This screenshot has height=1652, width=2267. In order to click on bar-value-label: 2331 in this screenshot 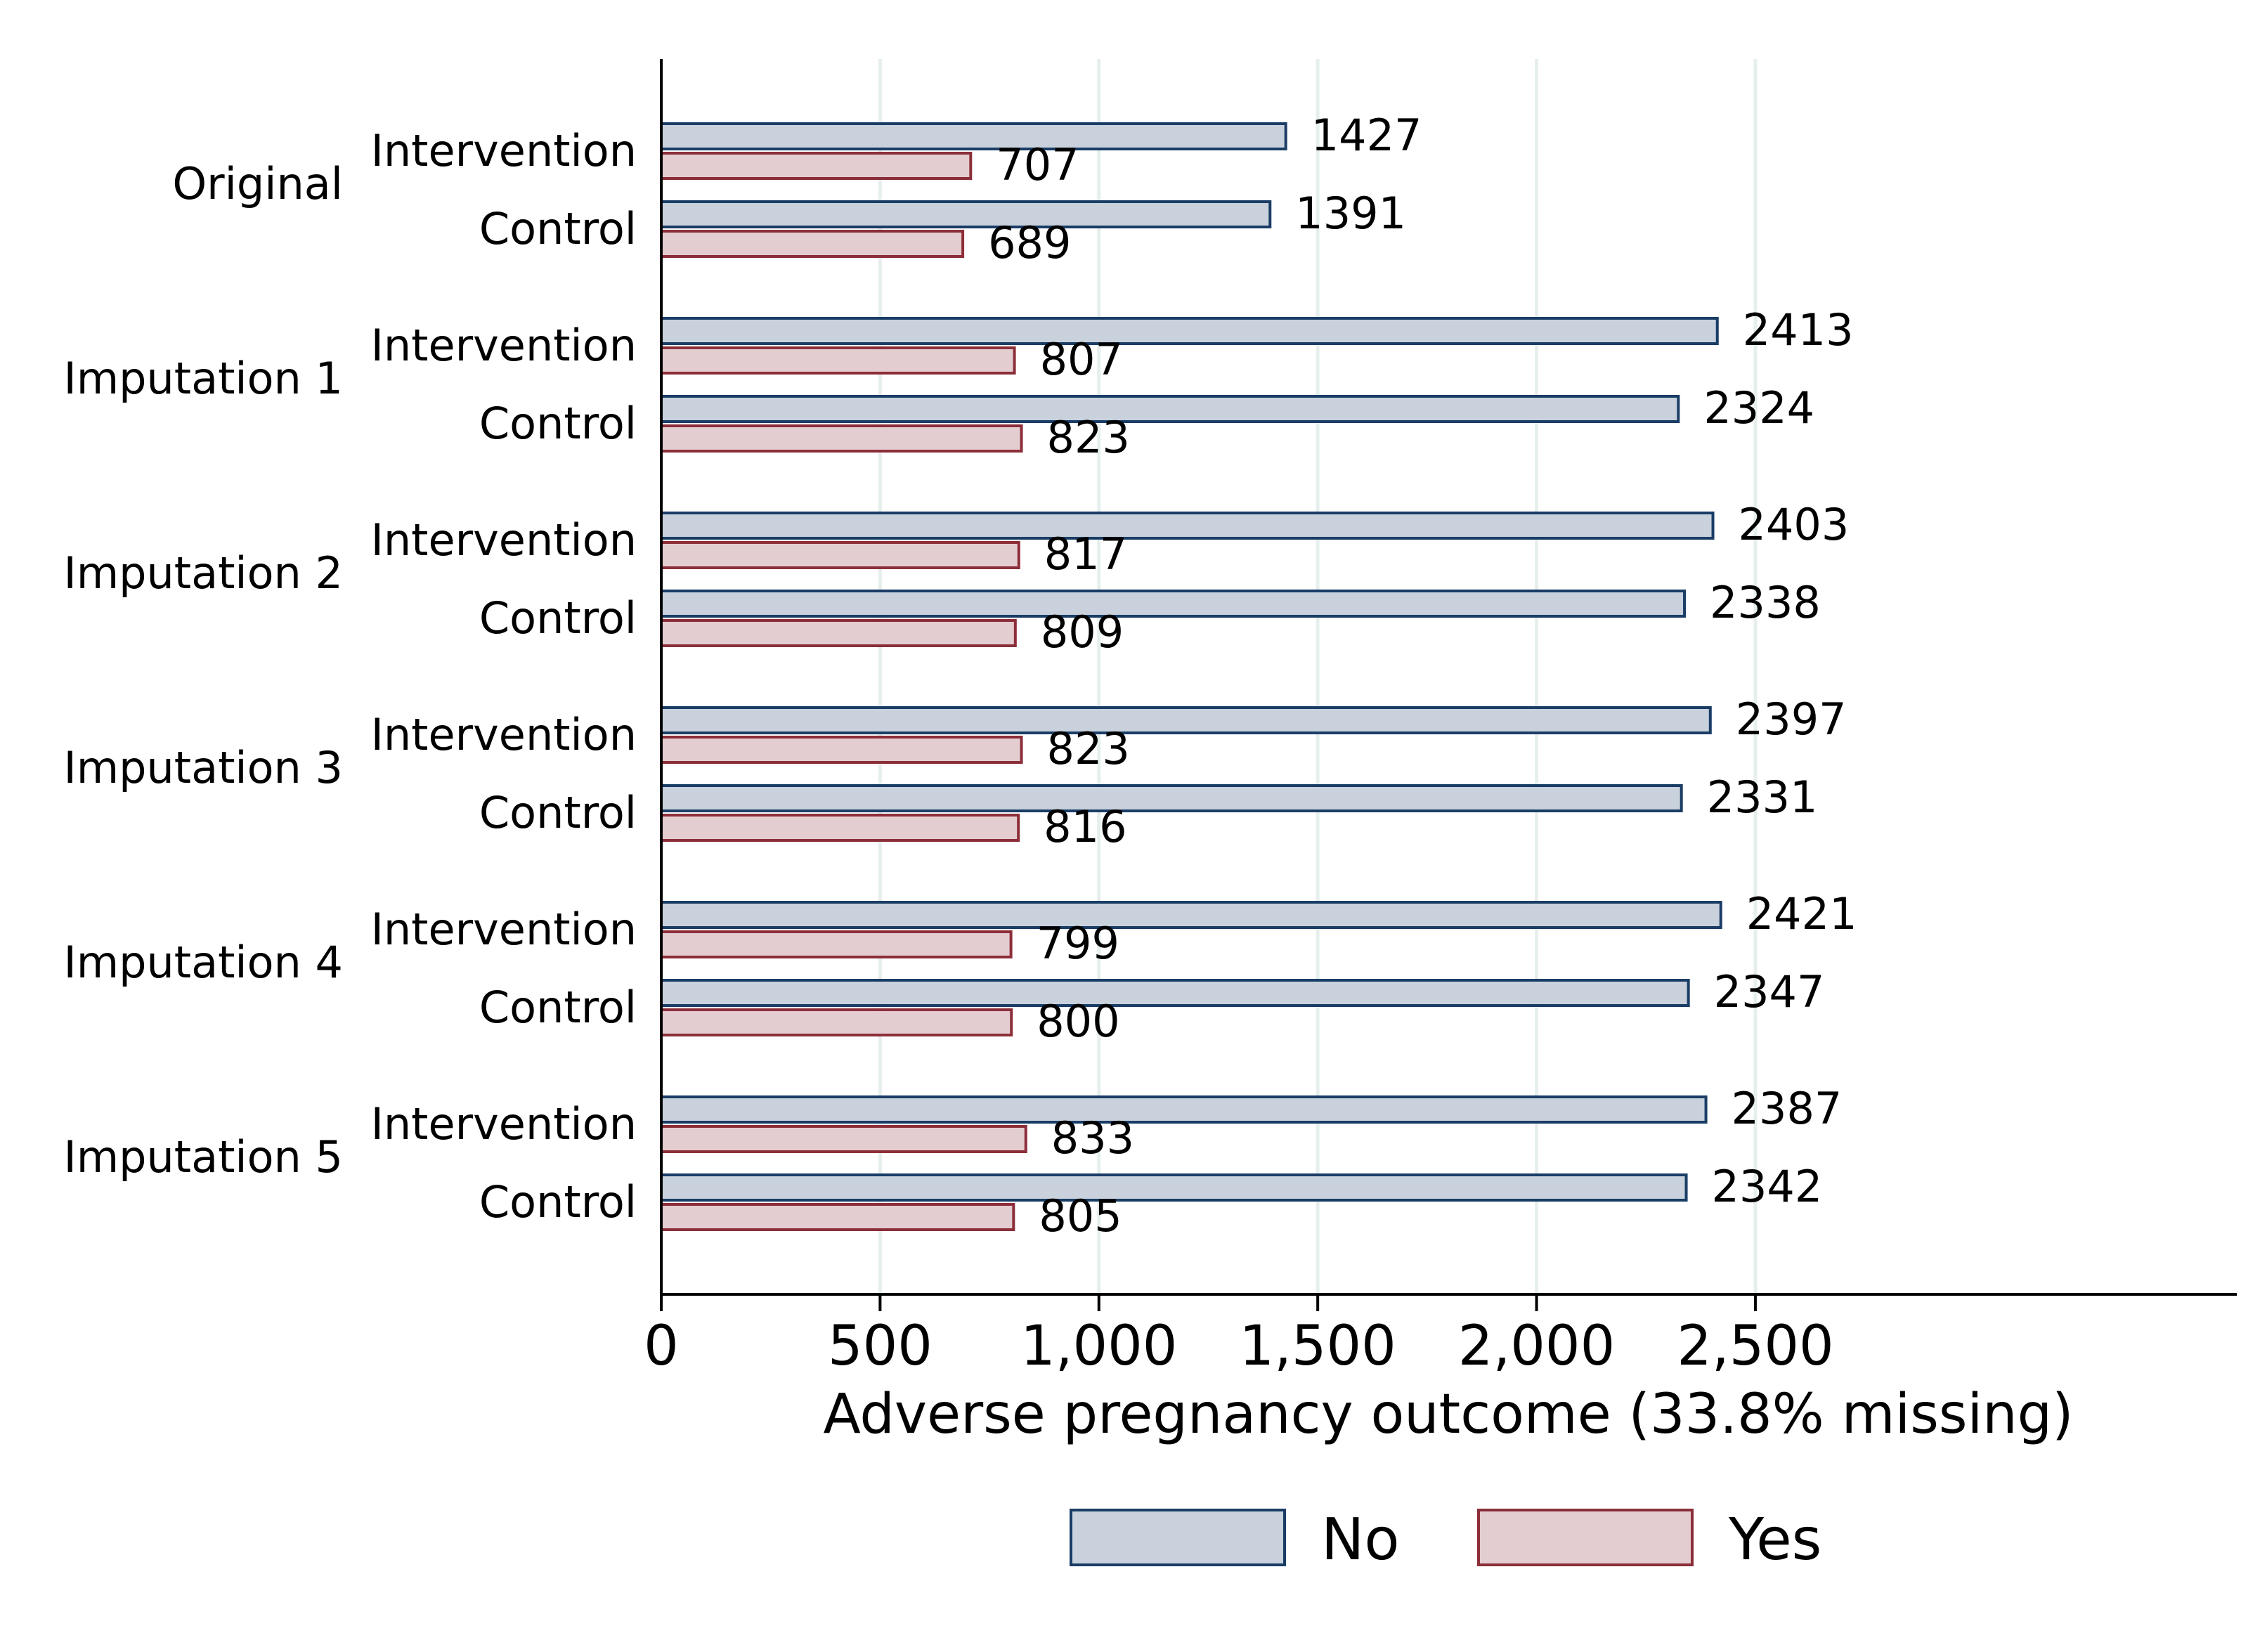, I will do `click(1762, 797)`.